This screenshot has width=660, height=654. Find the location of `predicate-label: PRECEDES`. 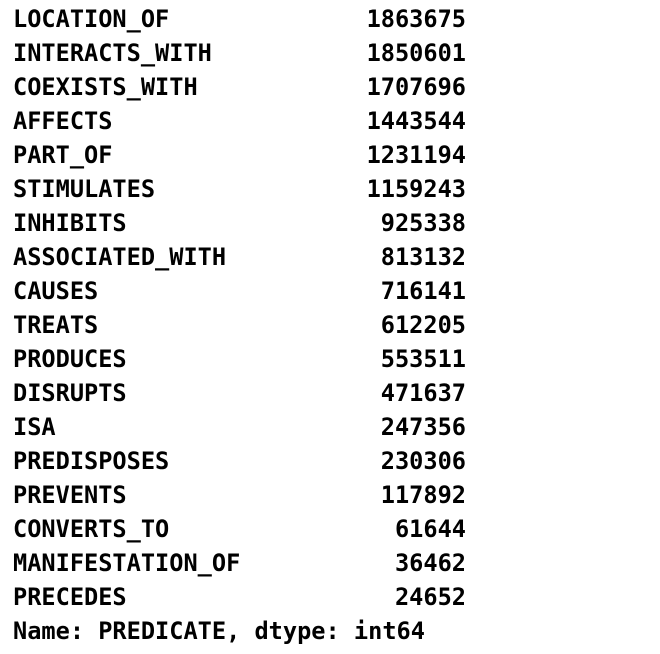

predicate-label: PRECEDES is located at coordinates (70, 597).